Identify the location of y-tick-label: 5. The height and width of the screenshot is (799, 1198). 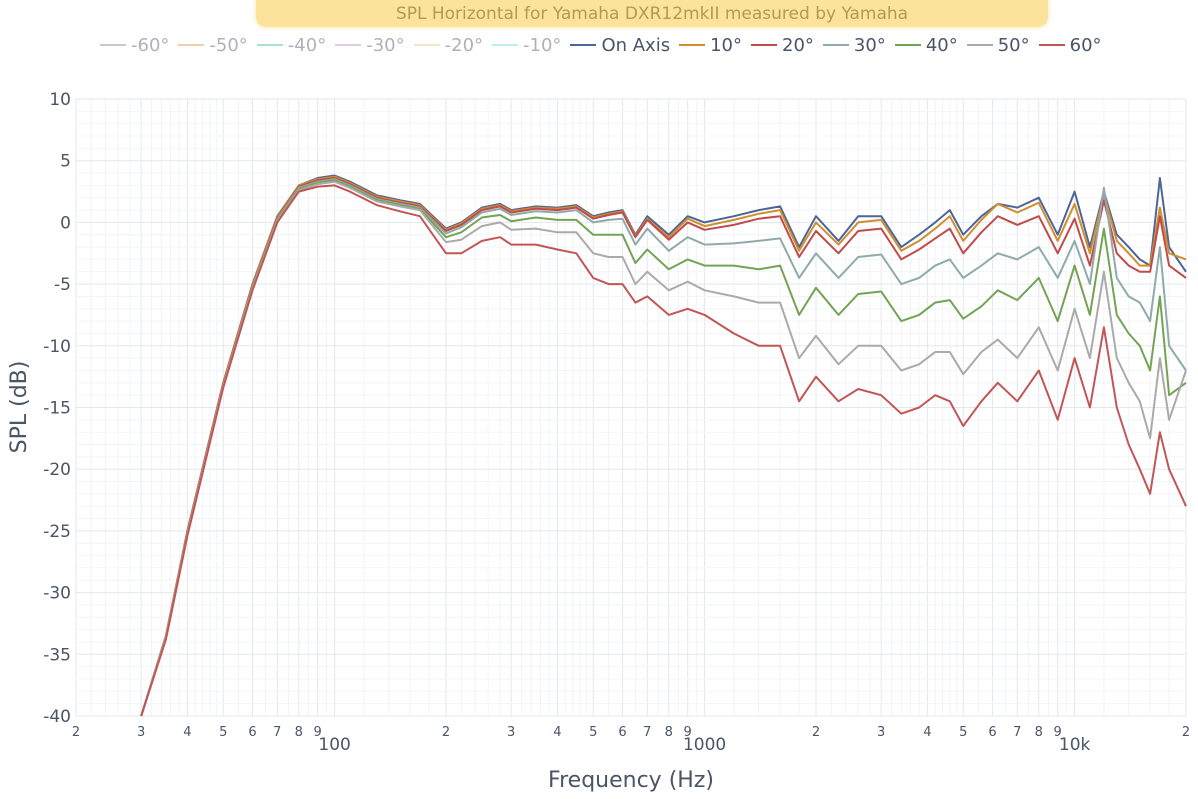
(65, 162).